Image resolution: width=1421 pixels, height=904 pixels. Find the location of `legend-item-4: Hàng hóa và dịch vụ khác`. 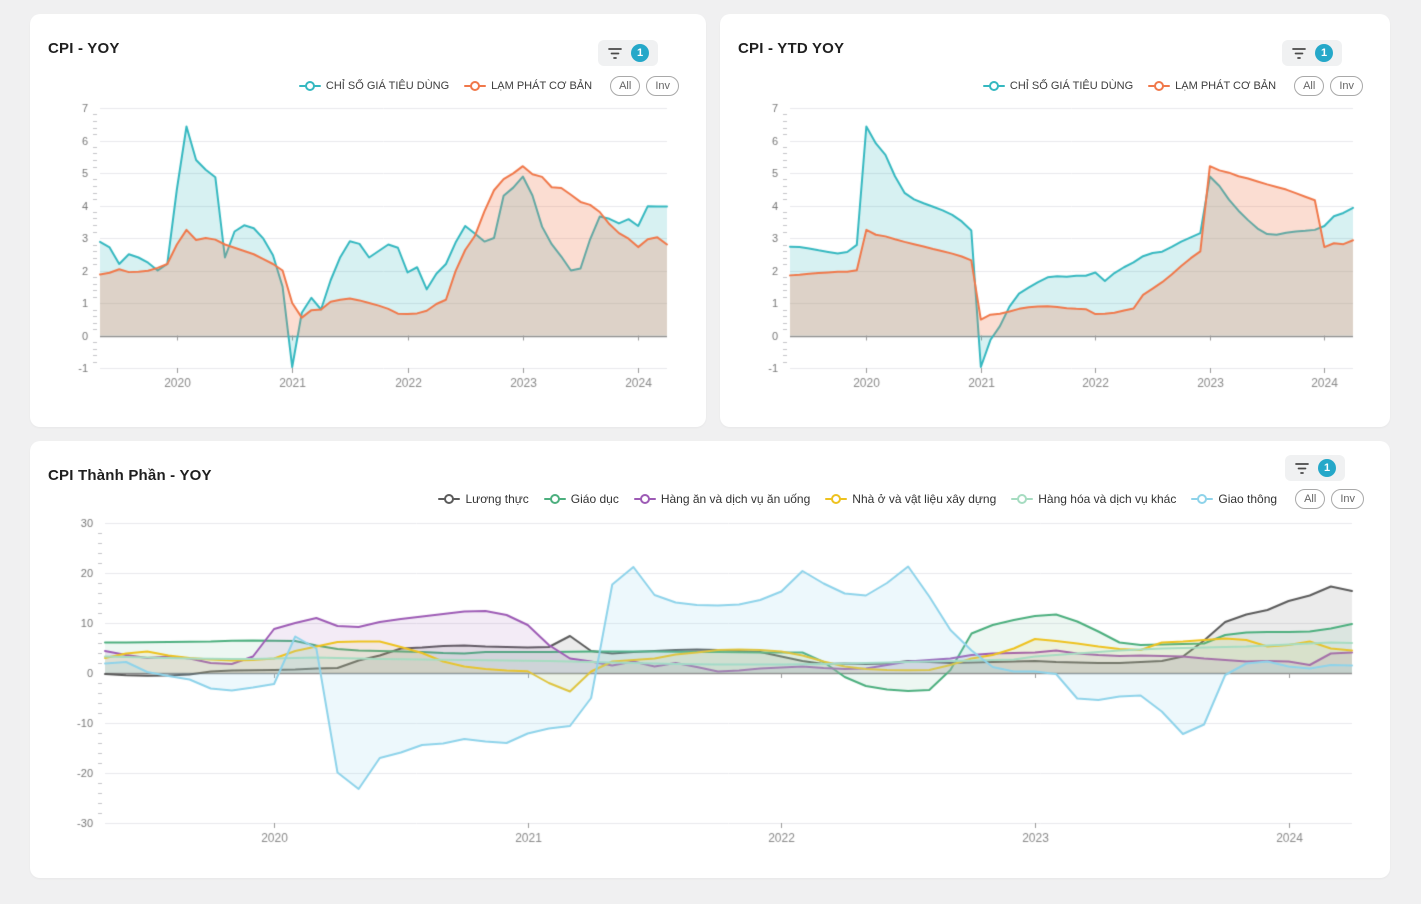

legend-item-4: Hàng hóa và dịch vụ khác is located at coordinates (1093, 499).